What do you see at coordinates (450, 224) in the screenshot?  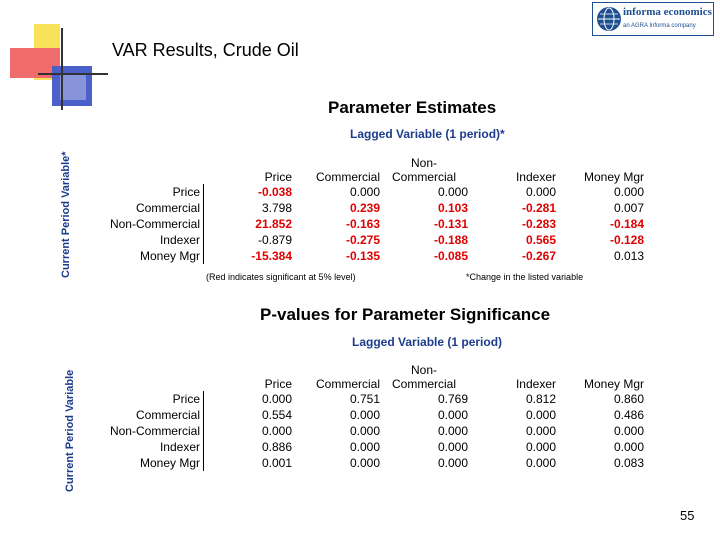 I see `estimate-cell: -0.131` at bounding box center [450, 224].